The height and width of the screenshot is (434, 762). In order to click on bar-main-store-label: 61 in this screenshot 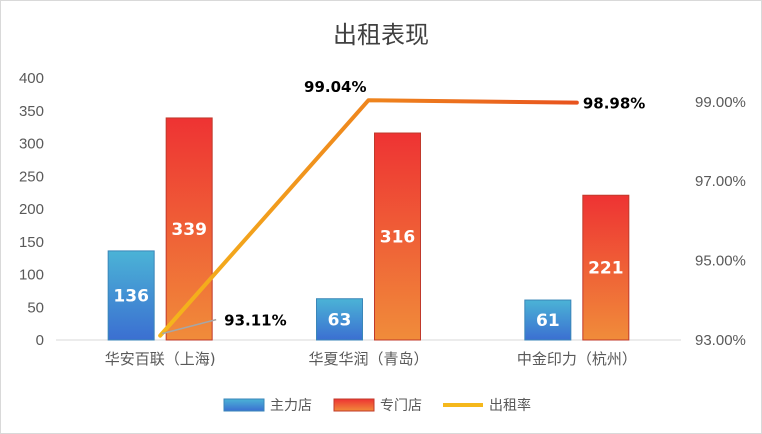, I will do `click(548, 321)`.